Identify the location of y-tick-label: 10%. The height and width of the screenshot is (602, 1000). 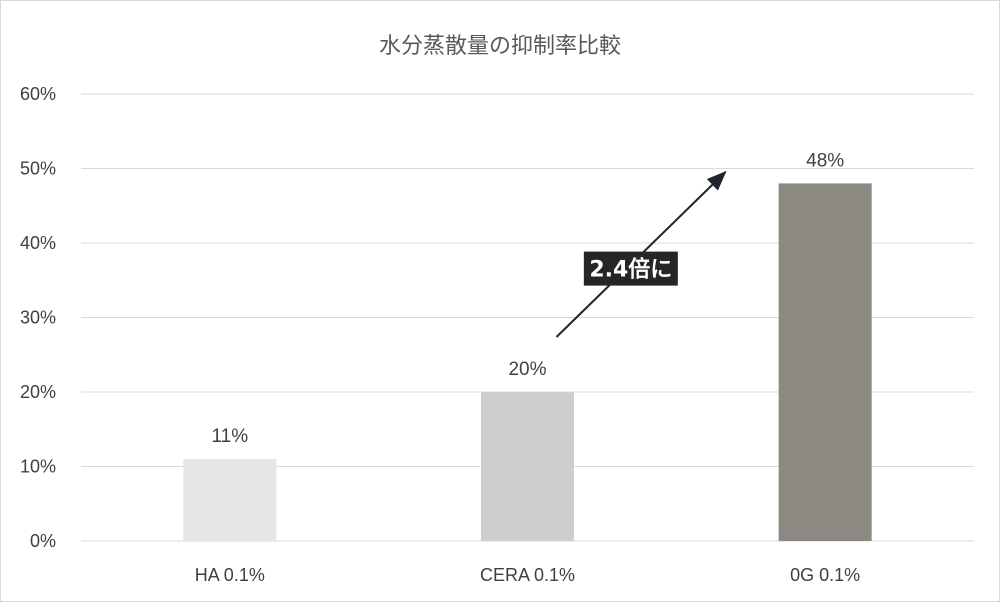
(38, 467).